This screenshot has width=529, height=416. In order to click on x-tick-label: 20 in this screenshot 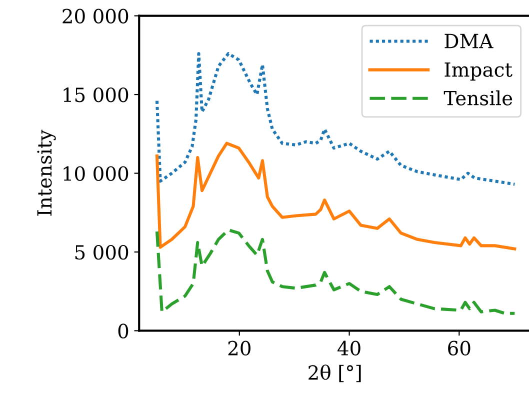, I will do `click(239, 348)`.